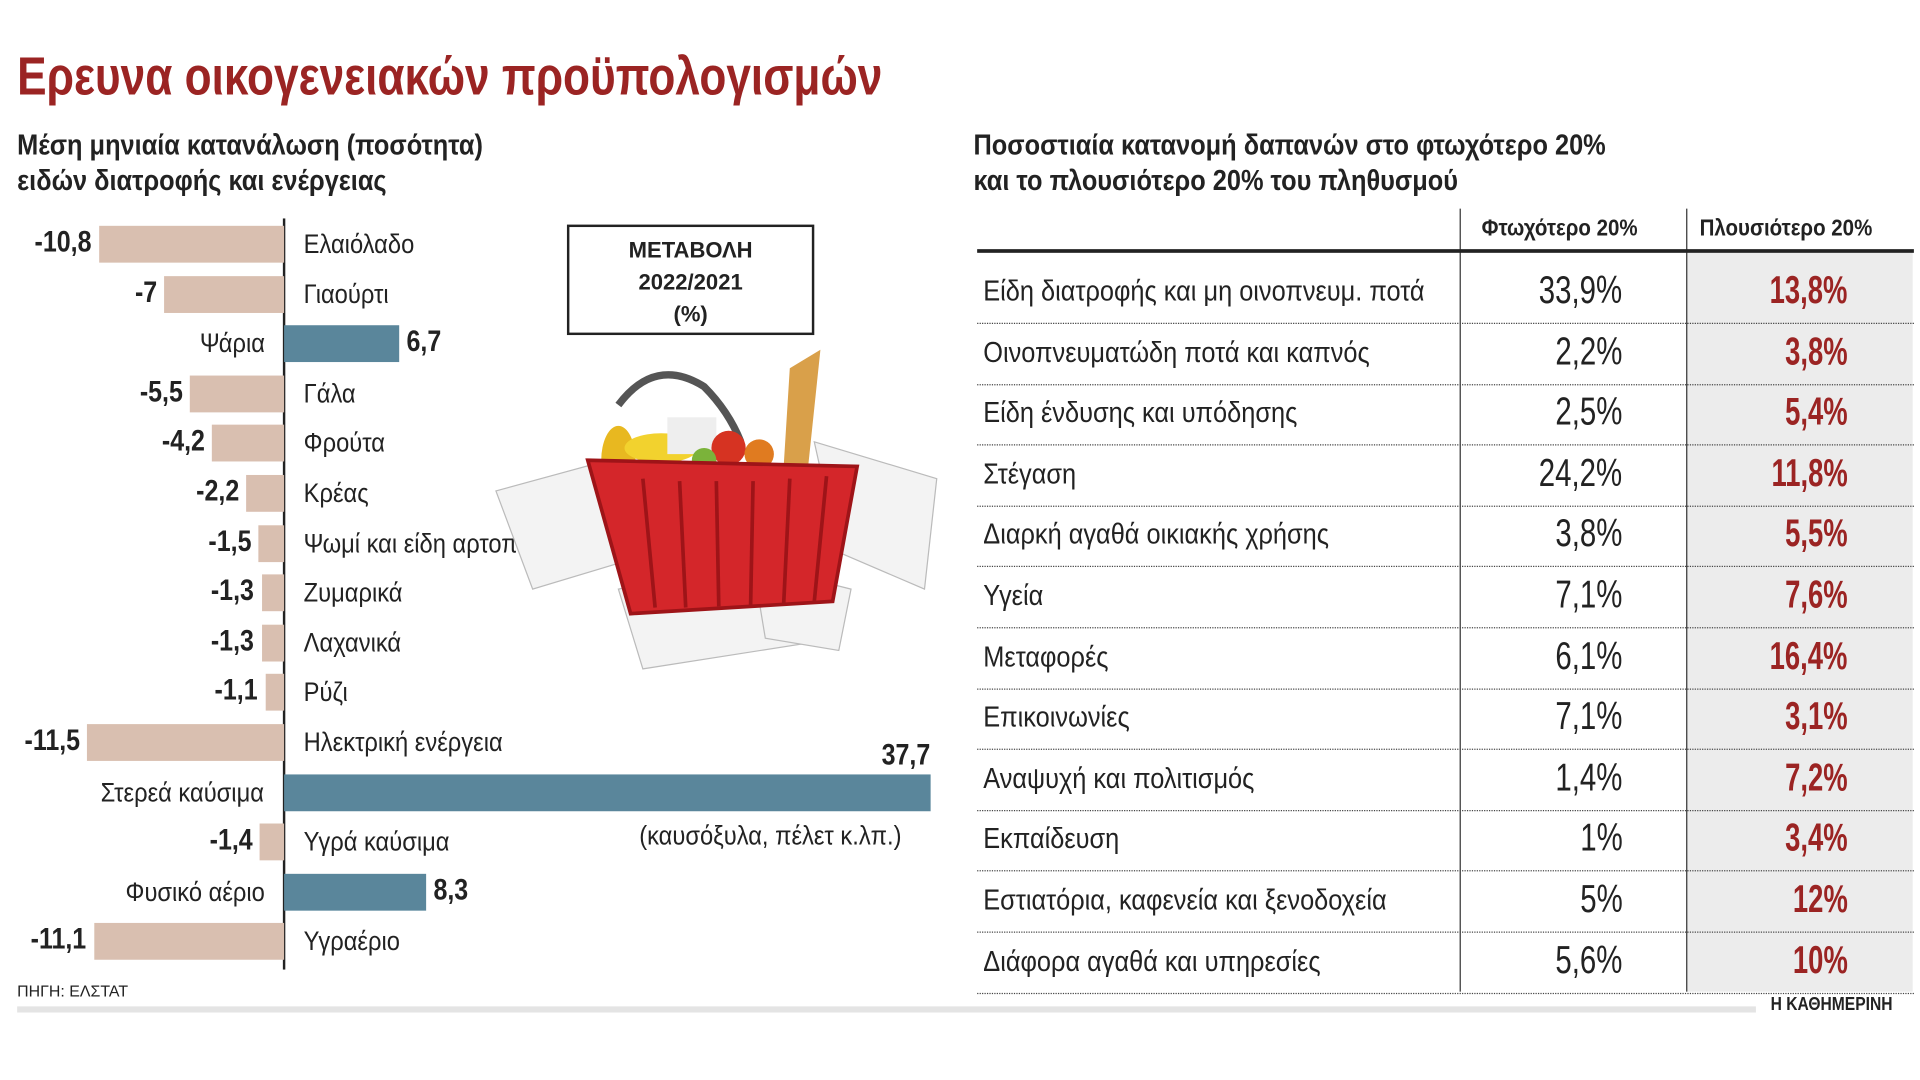 This screenshot has height=1080, width=1920. Describe the element at coordinates (1816, 837) in the screenshot. I see `richest-value: 3,4%` at that location.